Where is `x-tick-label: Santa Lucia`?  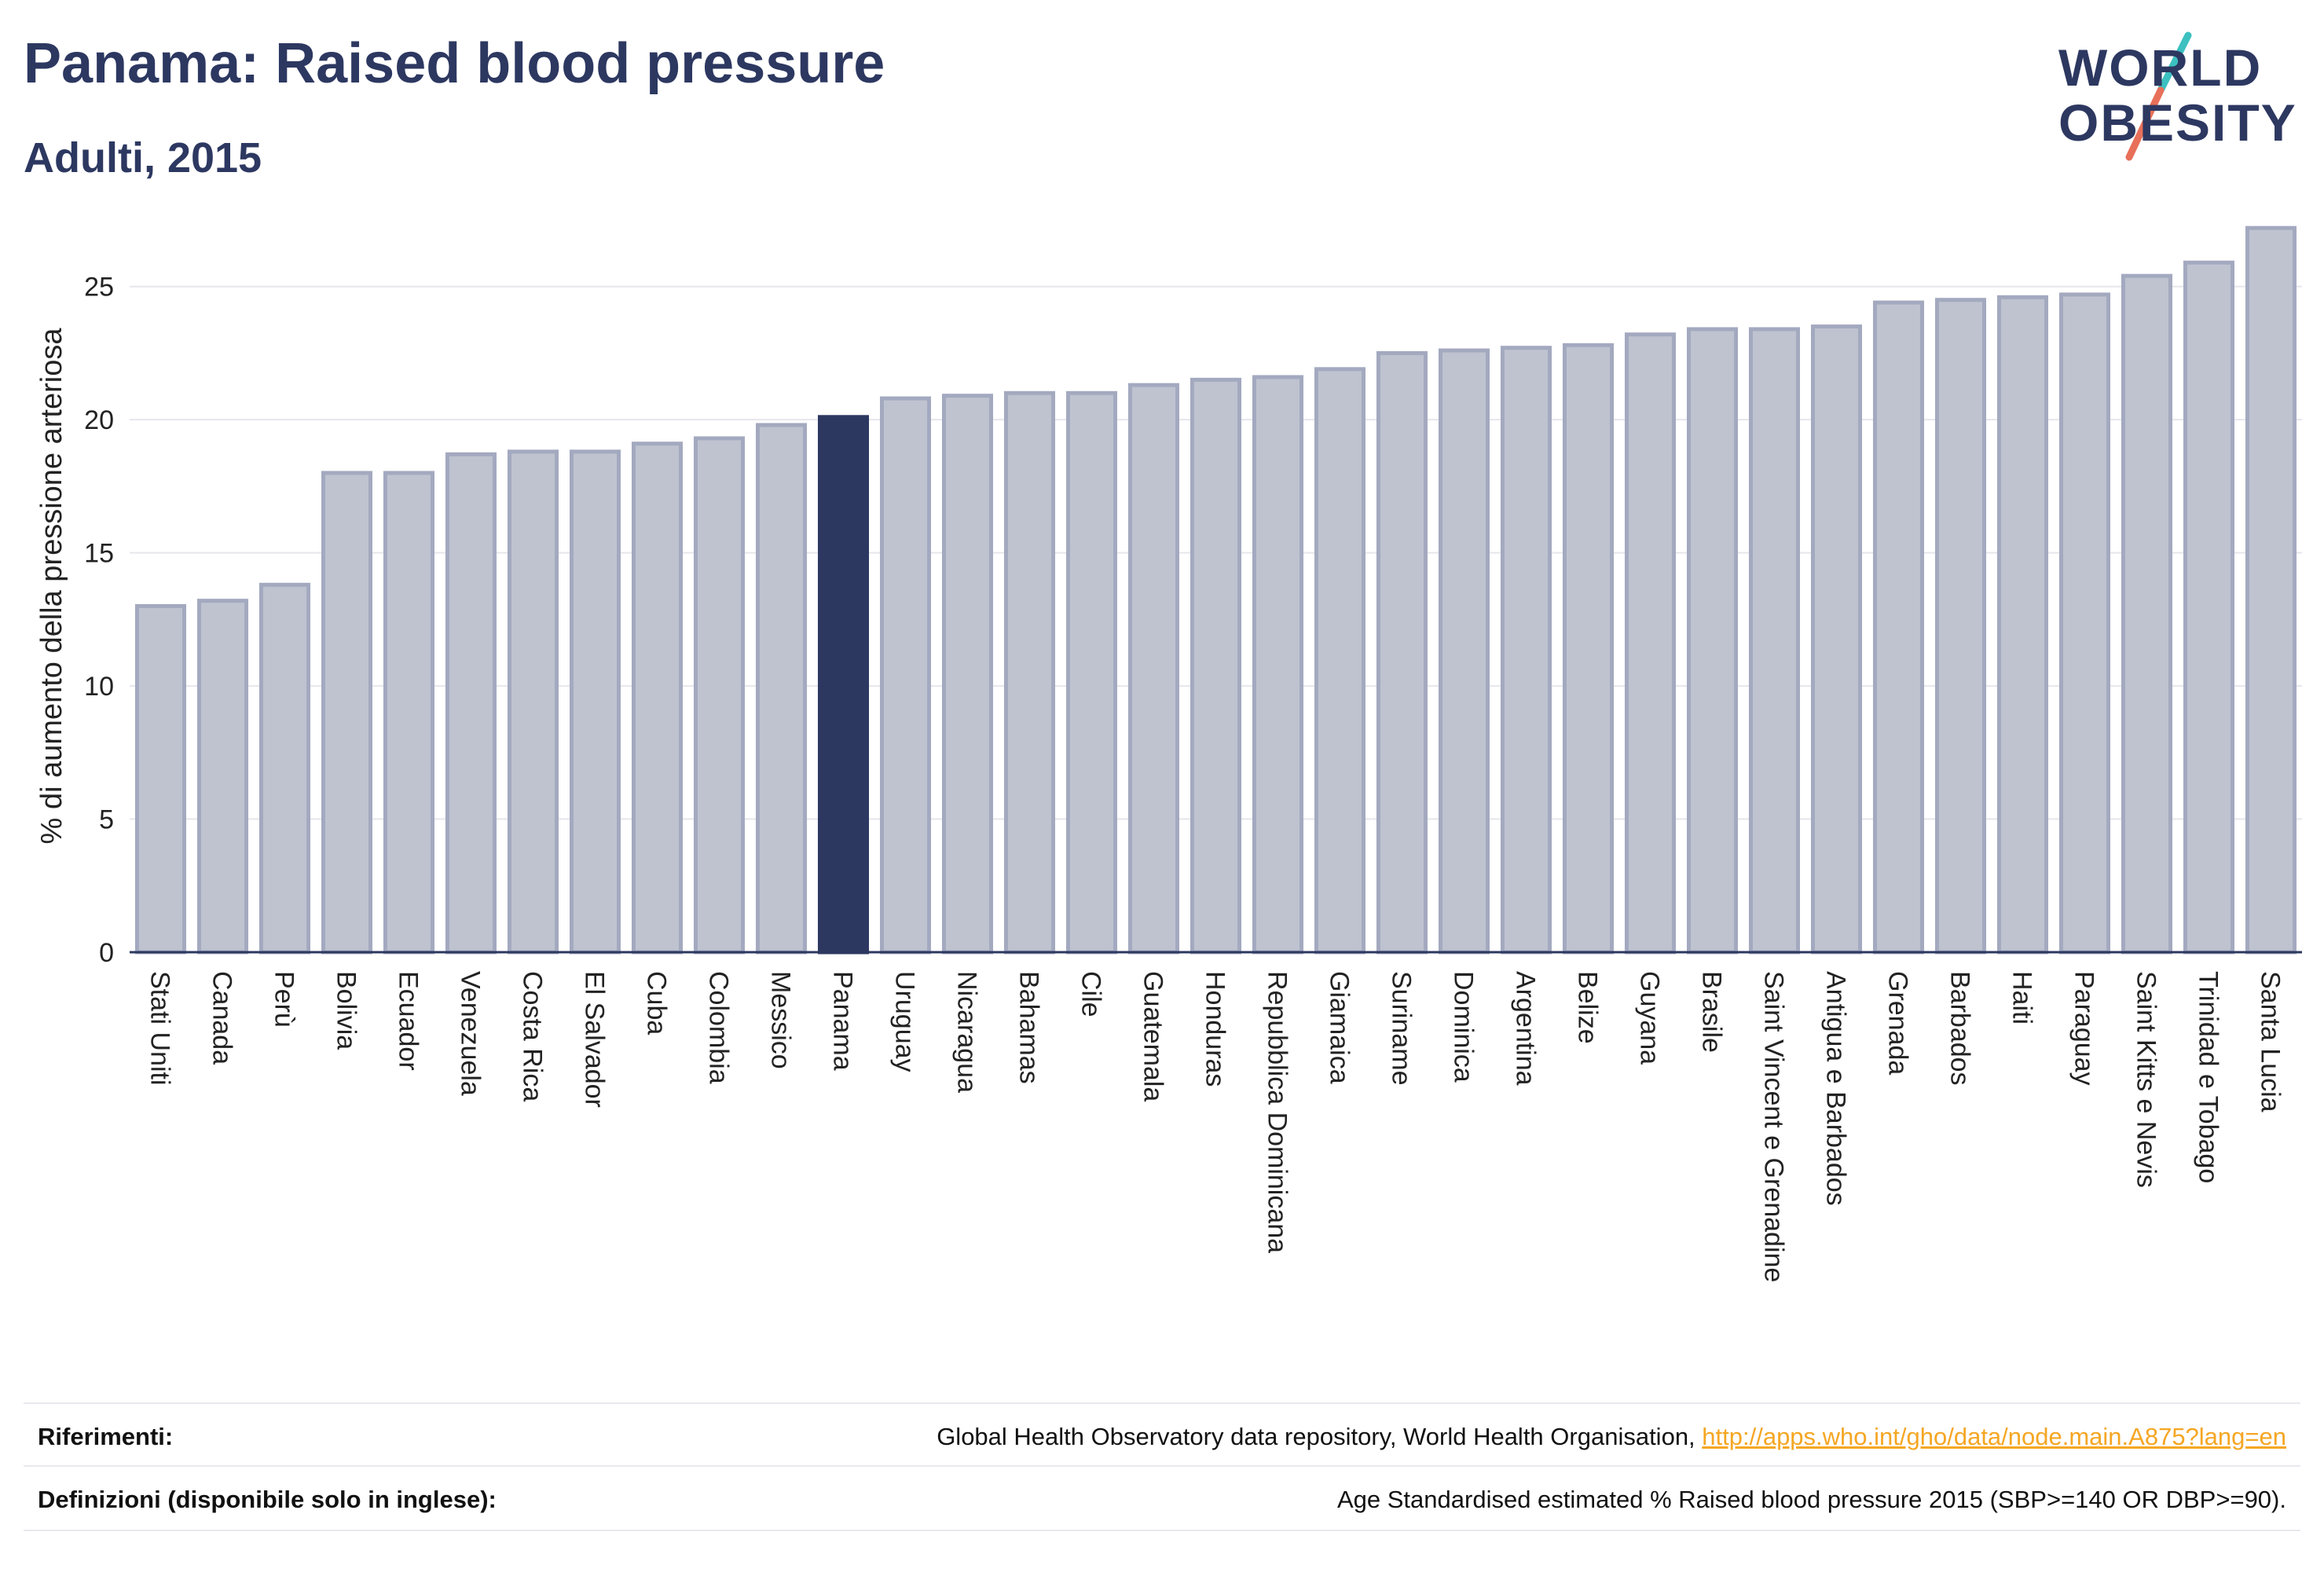 x-tick-label: Santa Lucia is located at coordinates (2271, 1041).